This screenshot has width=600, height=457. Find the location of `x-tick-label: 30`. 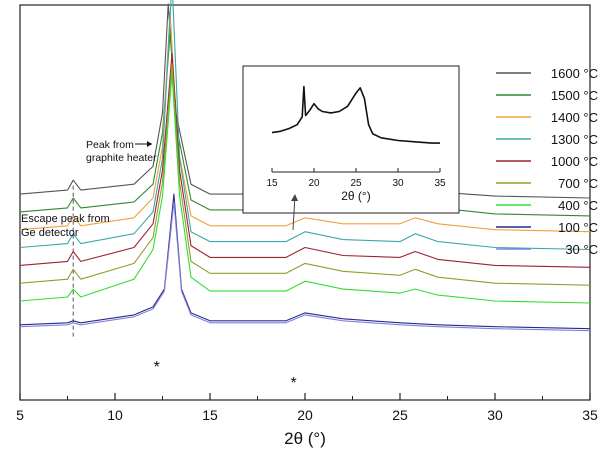

x-tick-label: 30 is located at coordinates (495, 415).